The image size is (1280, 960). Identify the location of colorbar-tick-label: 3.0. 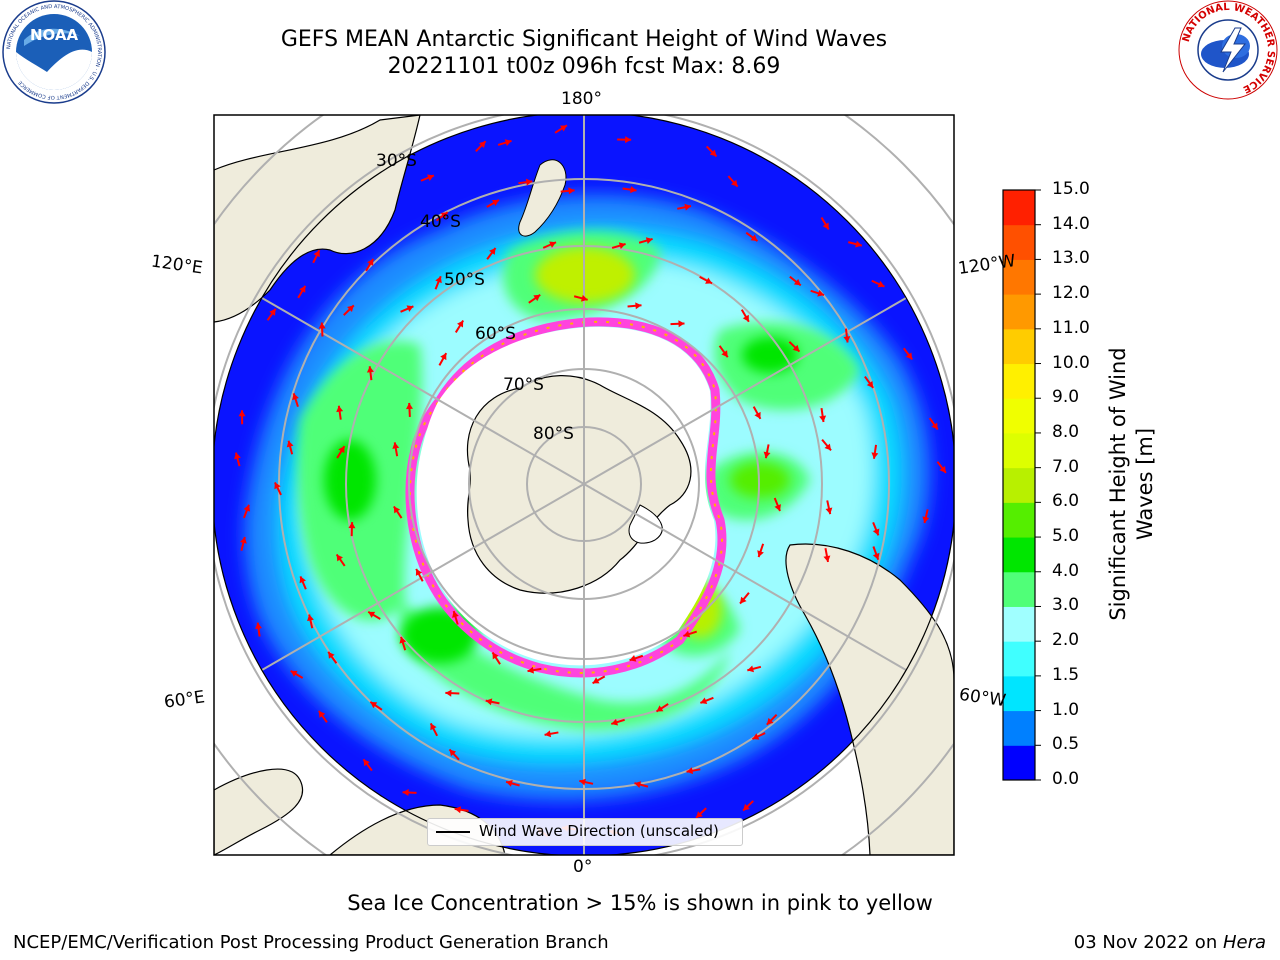
(1066, 605).